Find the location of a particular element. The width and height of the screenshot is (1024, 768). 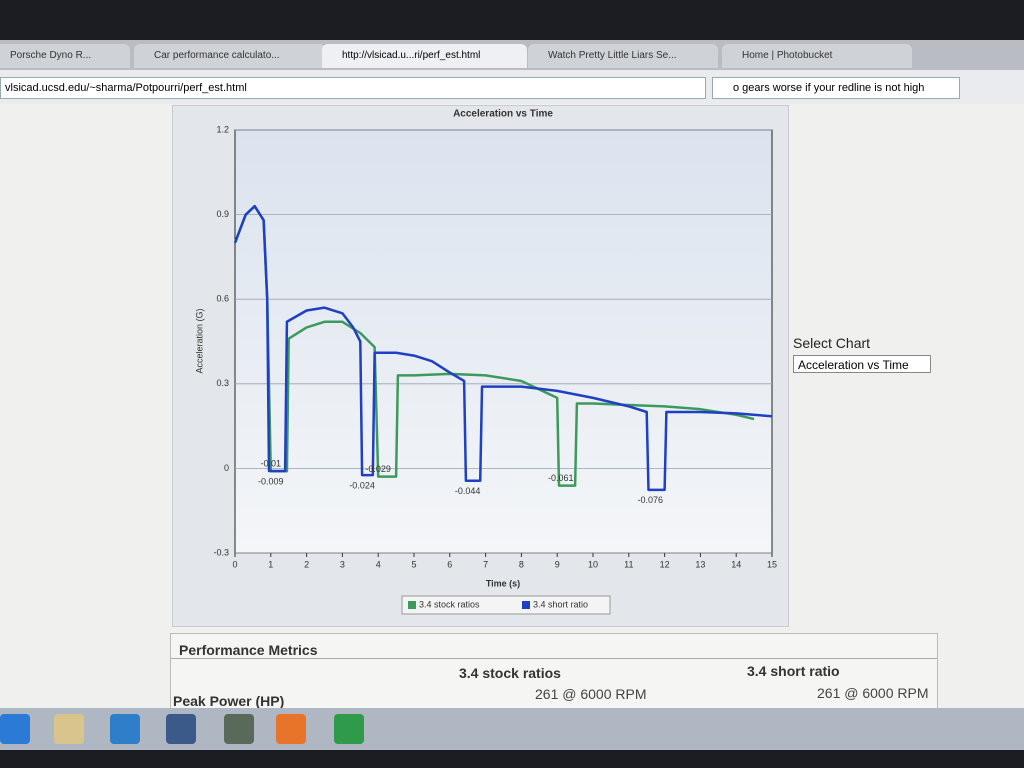

x-tick-label: 14 is located at coordinates (736, 564).